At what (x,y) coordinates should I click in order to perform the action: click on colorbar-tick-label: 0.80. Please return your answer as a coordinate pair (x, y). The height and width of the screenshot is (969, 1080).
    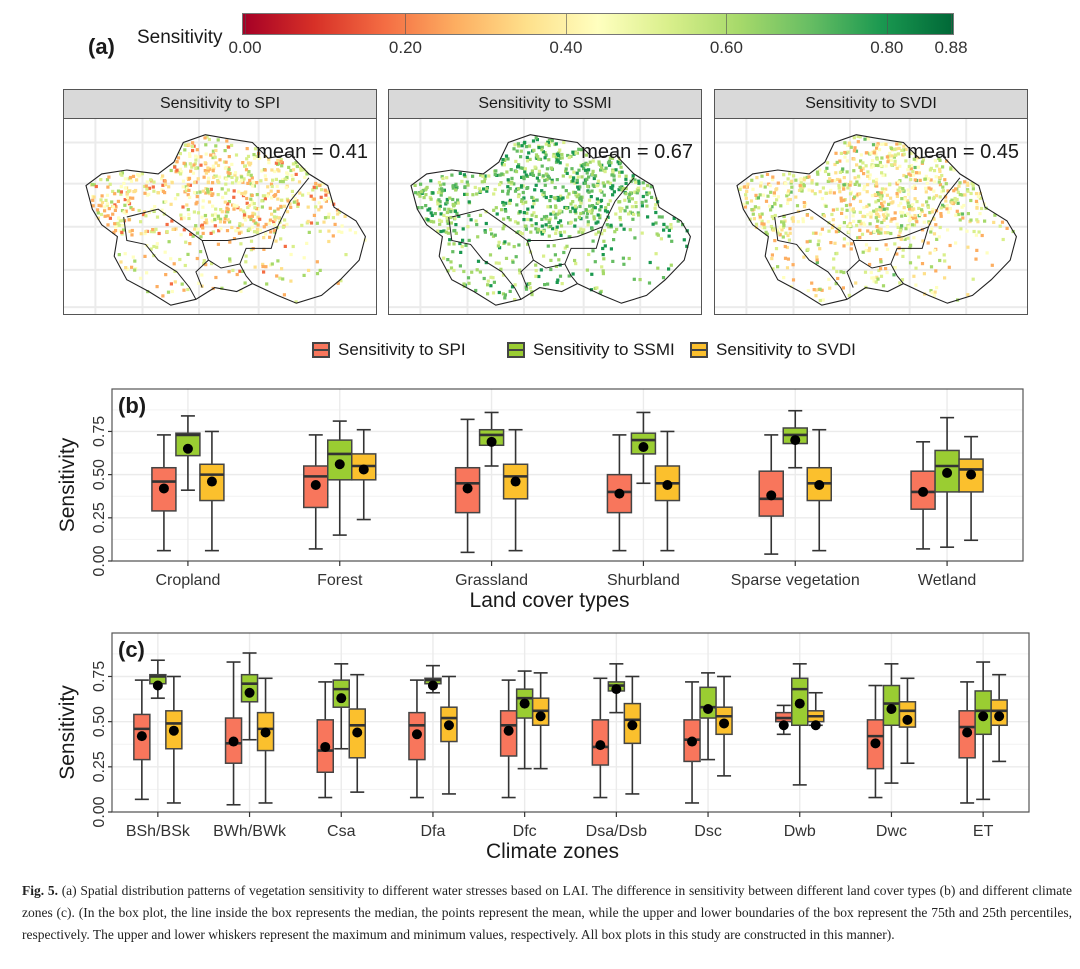
    Looking at the image, I should click on (887, 47).